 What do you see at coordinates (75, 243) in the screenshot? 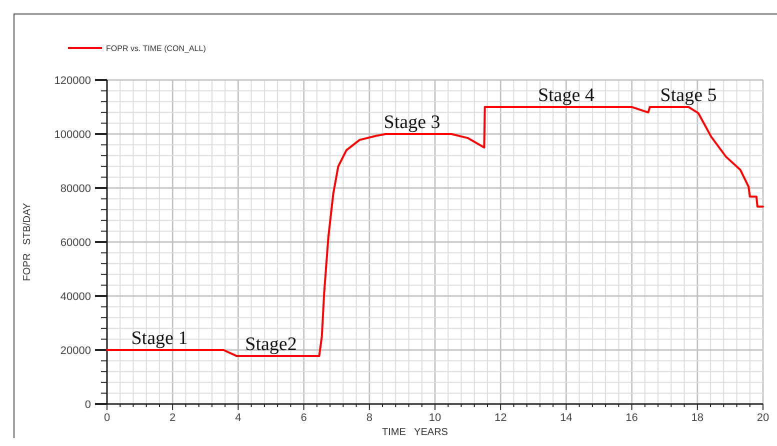
I see `y-tick-label: 60000` at bounding box center [75, 243].